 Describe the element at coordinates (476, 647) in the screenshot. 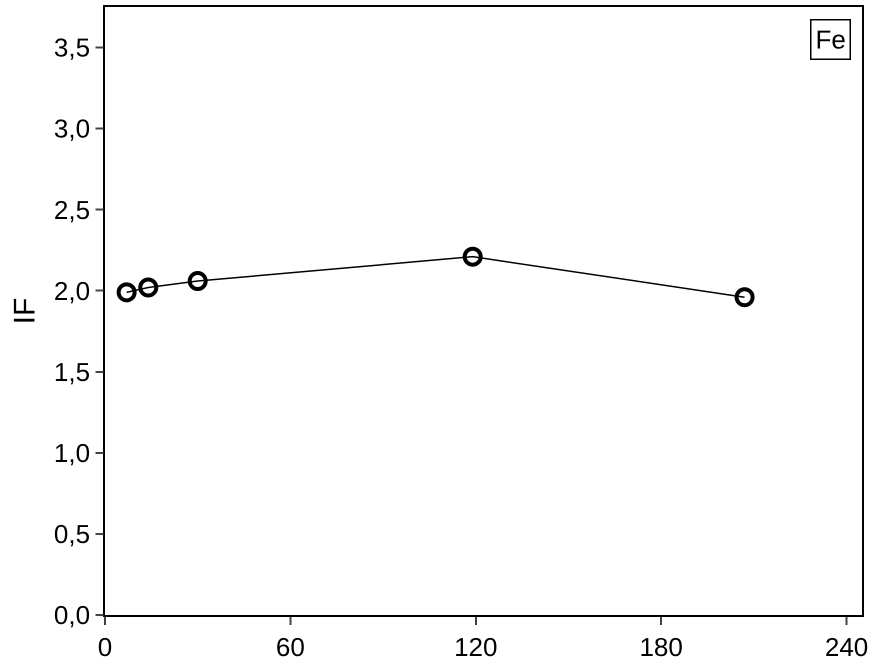

I see `x-tick-label: 120` at that location.